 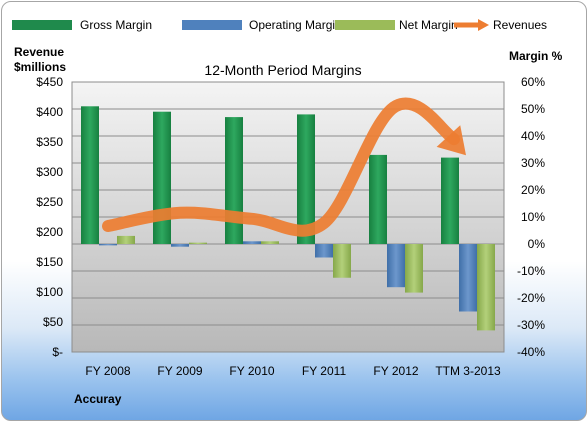 What do you see at coordinates (42, 25) in the screenshot?
I see `legend-swatch-gross-margin` at bounding box center [42, 25].